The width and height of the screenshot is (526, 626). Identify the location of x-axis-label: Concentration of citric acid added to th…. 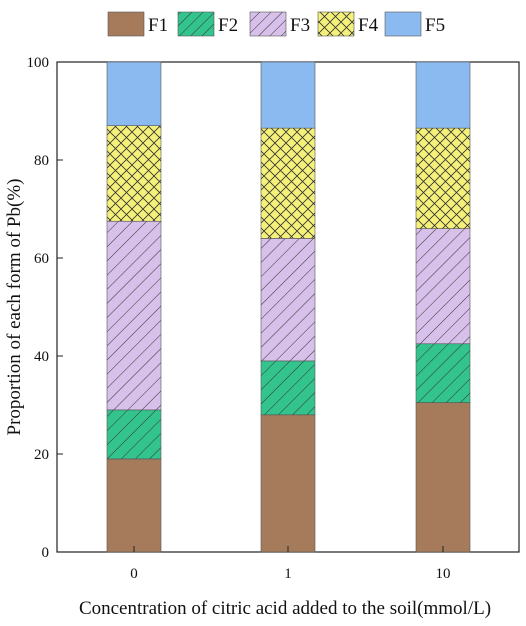
(285, 608).